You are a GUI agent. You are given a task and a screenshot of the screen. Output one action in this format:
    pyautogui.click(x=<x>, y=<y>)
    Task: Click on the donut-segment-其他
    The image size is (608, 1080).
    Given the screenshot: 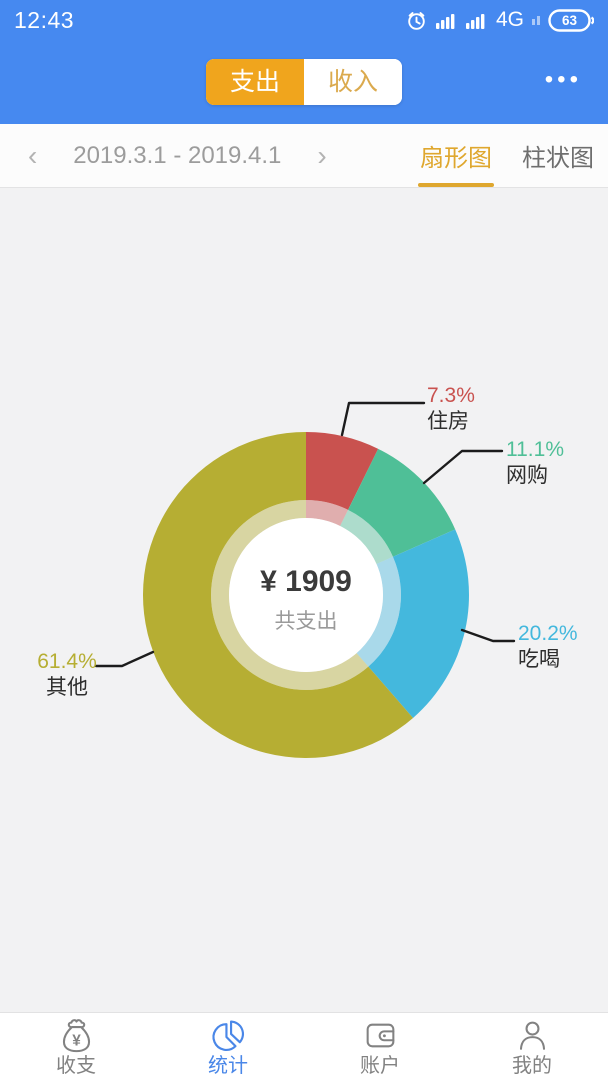 What is the action you would take?
    pyautogui.click(x=278, y=595)
    